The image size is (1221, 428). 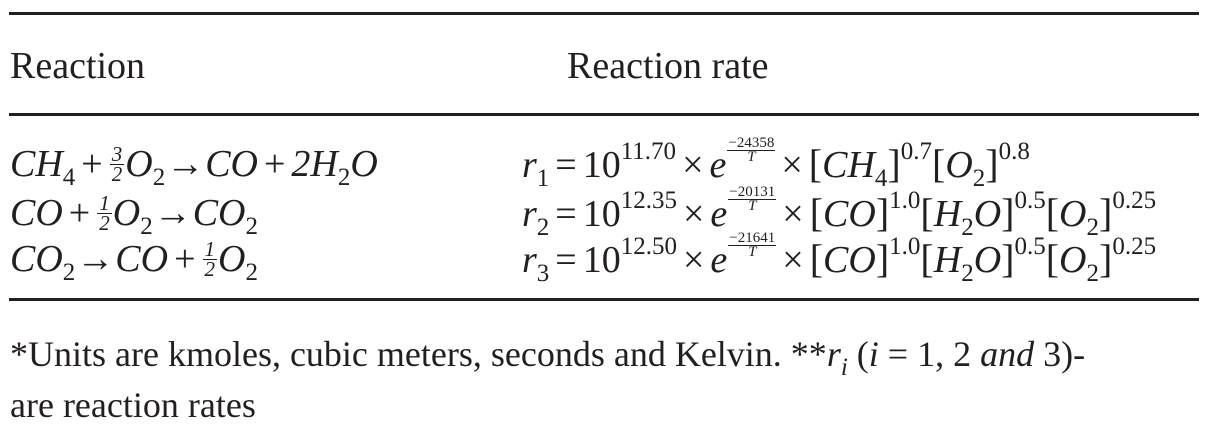 What do you see at coordinates (604, 114) in the screenshot?
I see `header-rule` at bounding box center [604, 114].